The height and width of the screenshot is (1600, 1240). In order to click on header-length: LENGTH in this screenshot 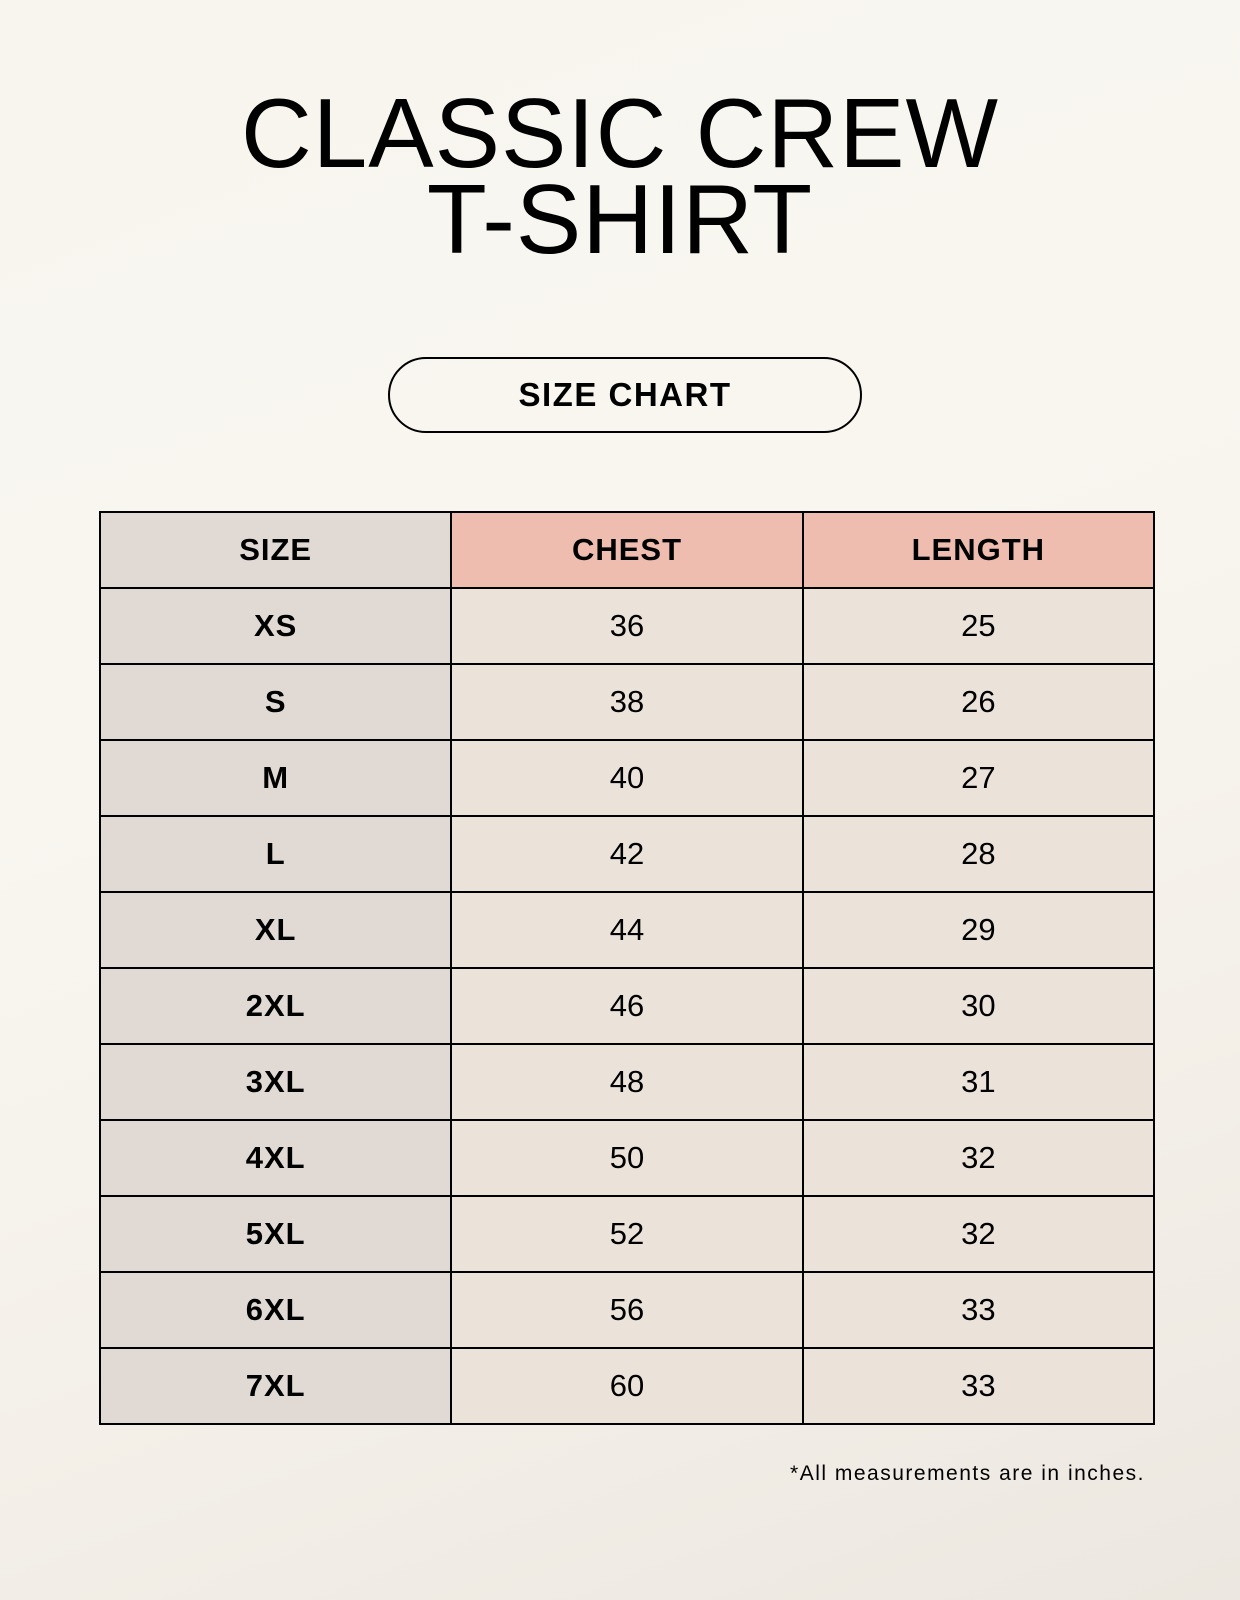, I will do `click(978, 550)`.